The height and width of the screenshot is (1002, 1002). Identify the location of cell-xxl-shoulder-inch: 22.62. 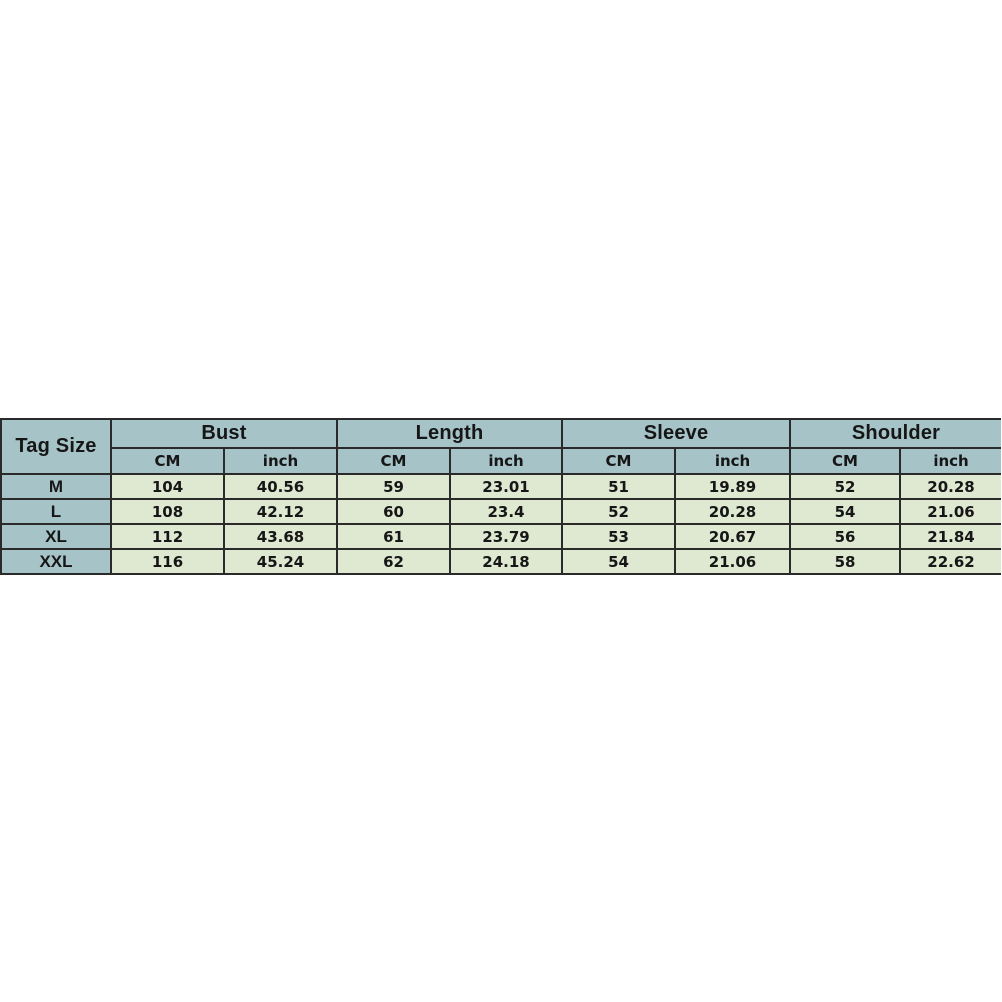
(950, 561).